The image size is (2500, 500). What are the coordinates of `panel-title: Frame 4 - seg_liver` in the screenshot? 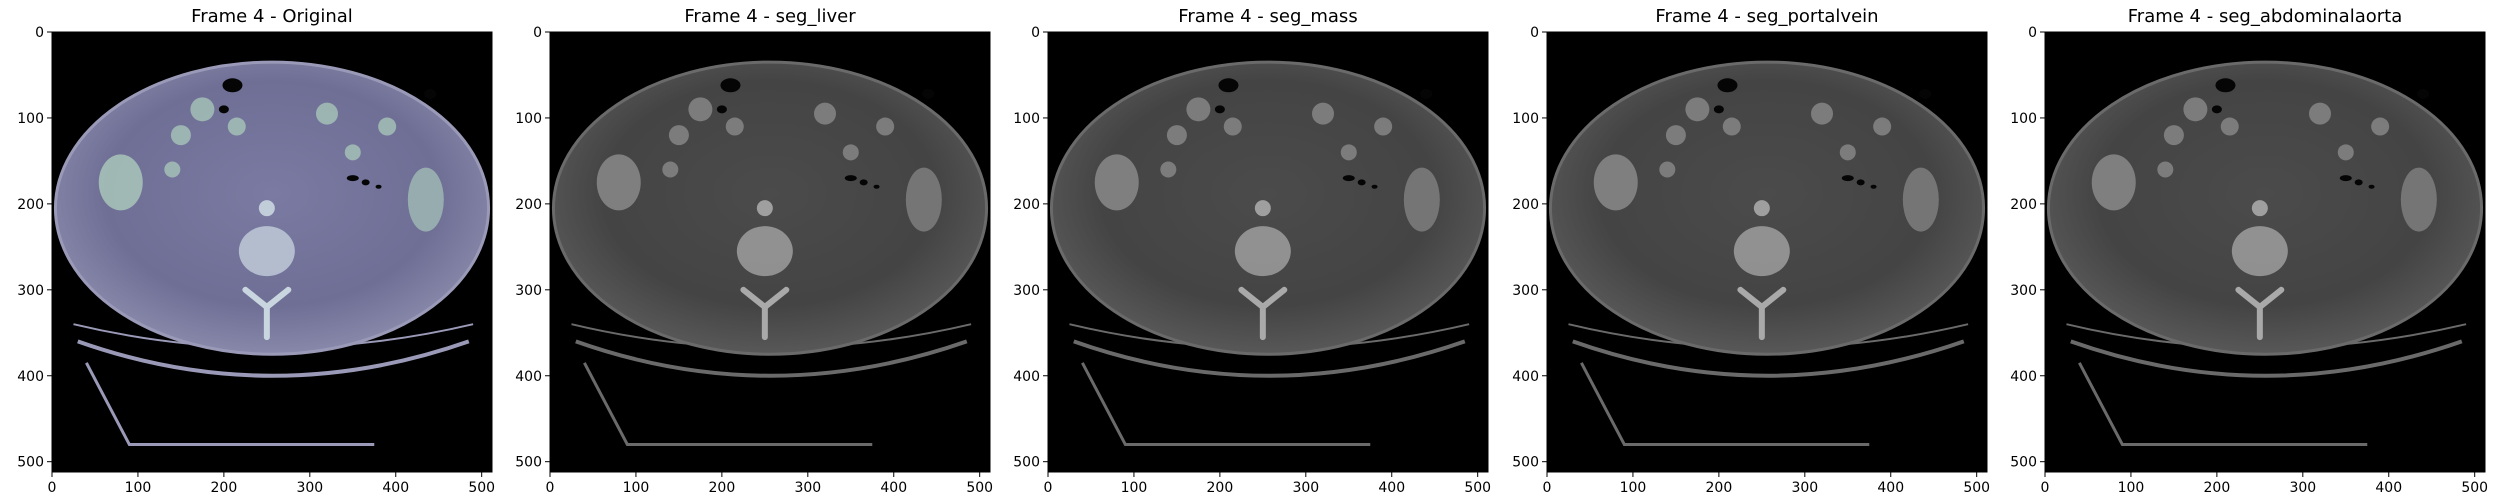 It's located at (770, 16).